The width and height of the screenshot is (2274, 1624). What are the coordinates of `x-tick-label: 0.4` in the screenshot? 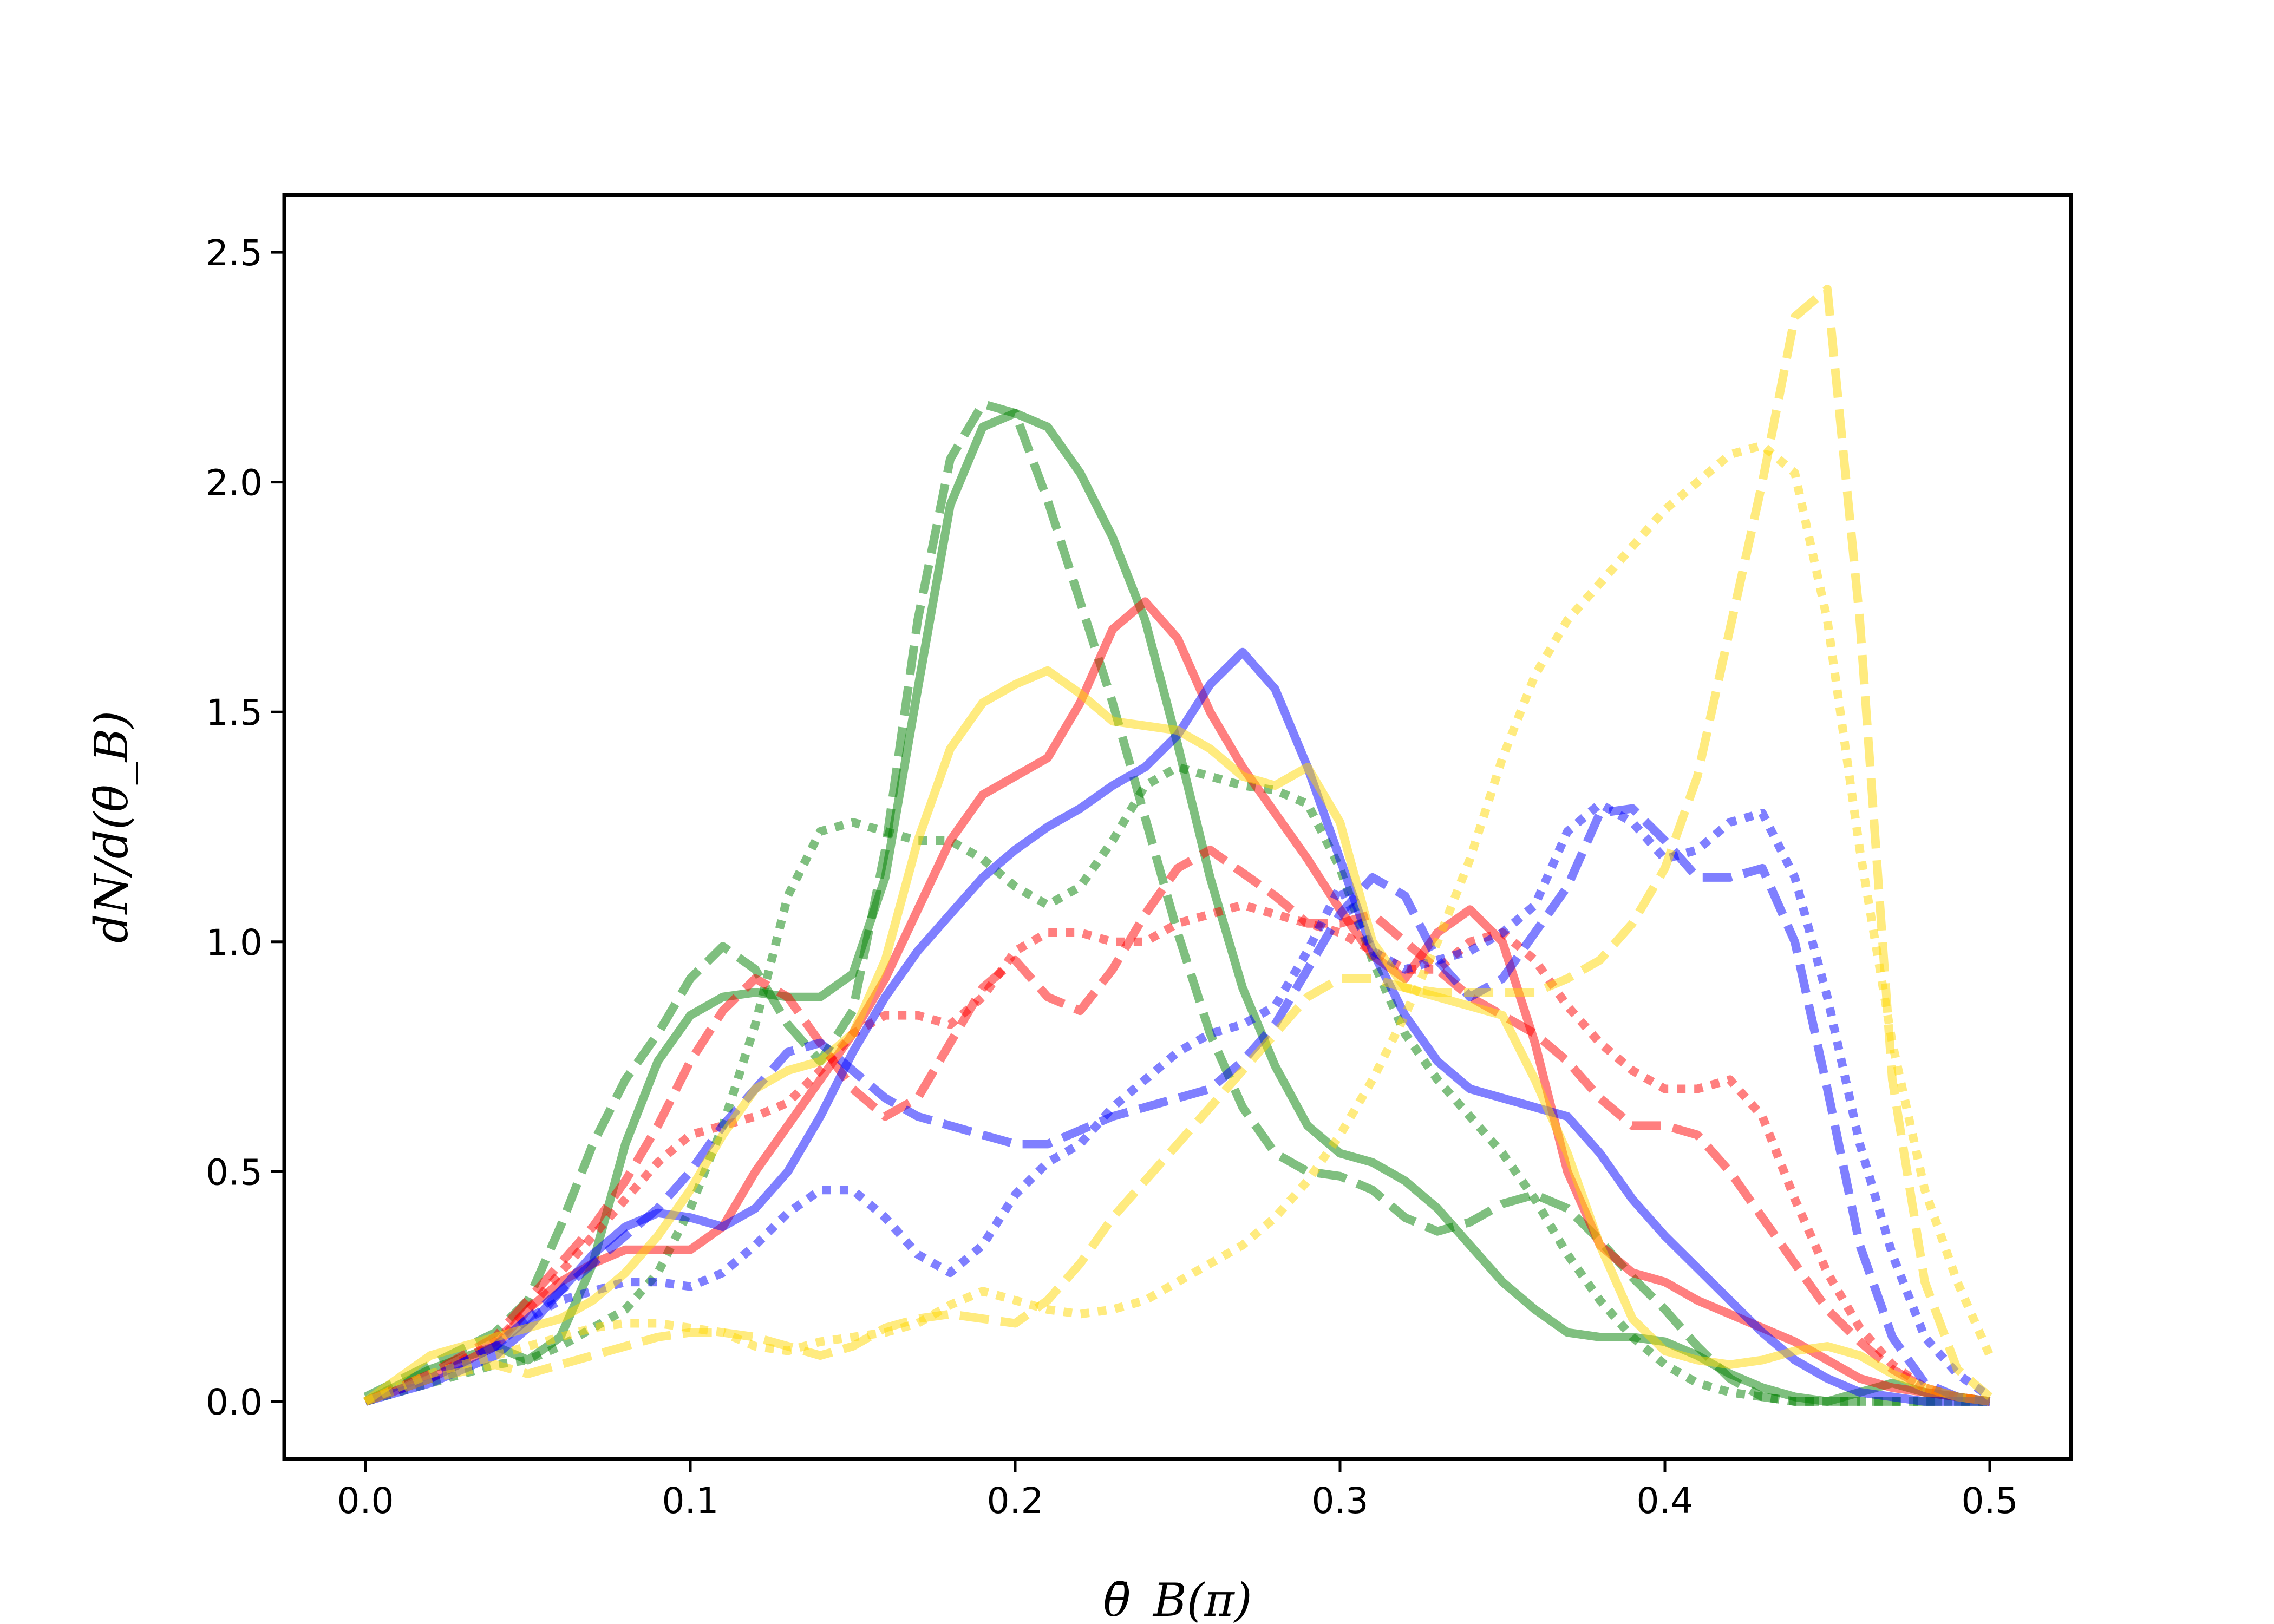 It's located at (1666, 1501).